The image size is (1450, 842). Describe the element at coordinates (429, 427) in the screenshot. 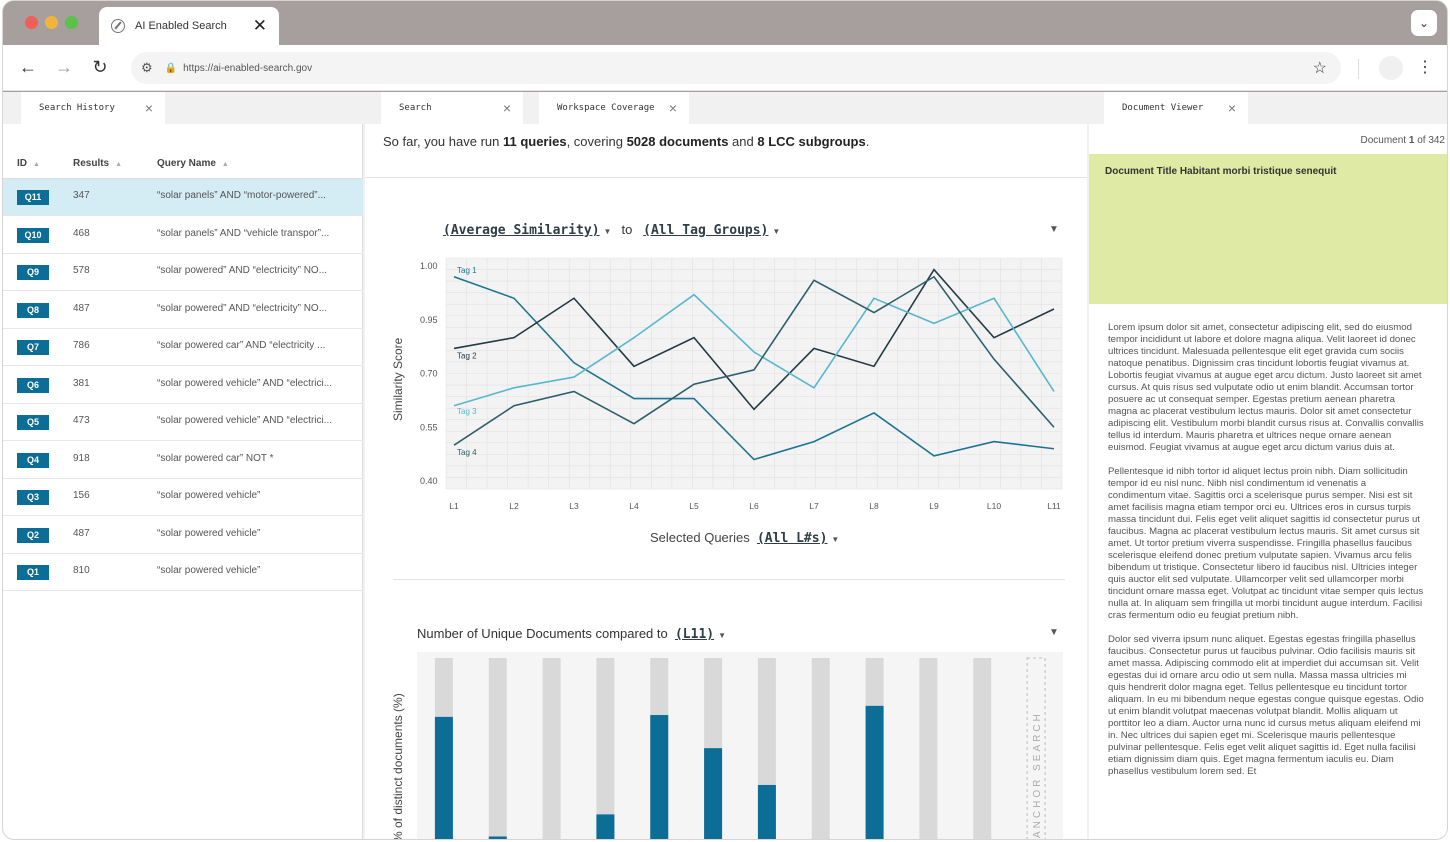

I see `y-tick-label: 0.55` at that location.